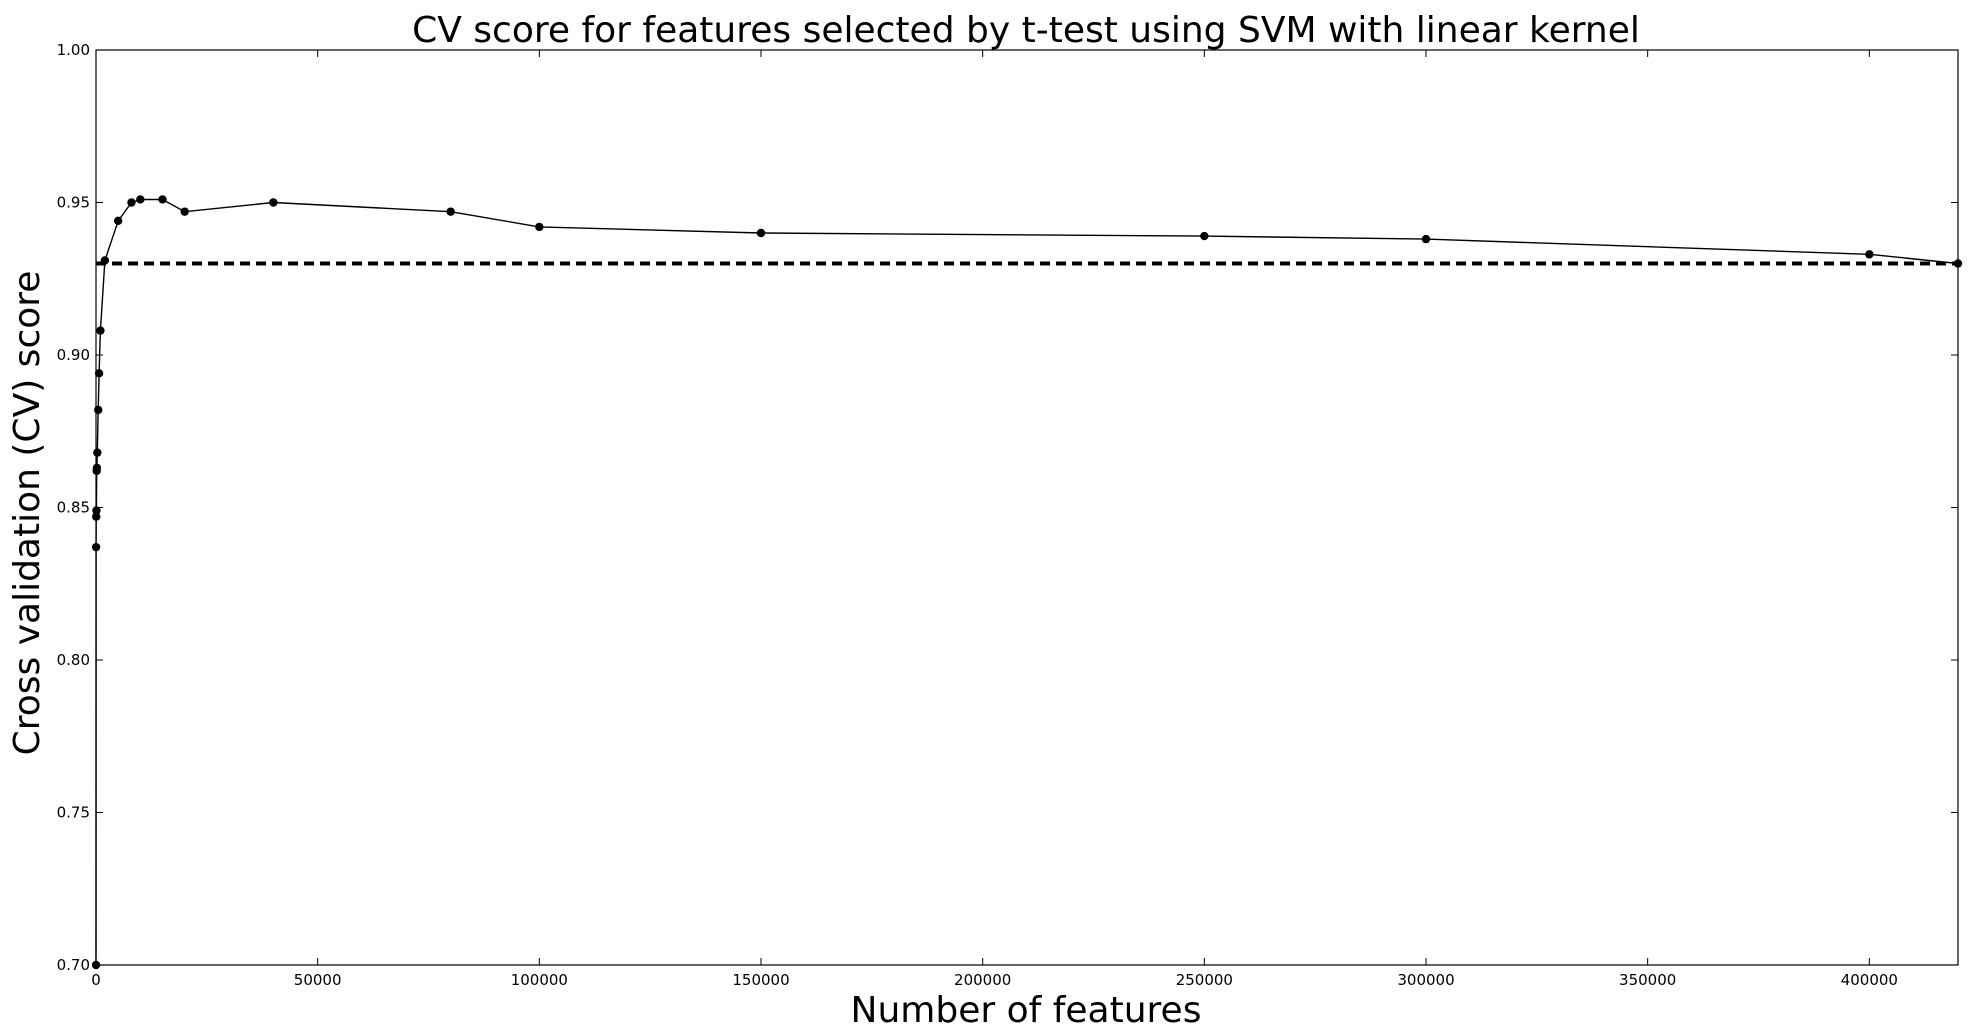 This screenshot has width=1970, height=1032. What do you see at coordinates (1204, 980) in the screenshot?
I see `x-tick-label: 250000` at bounding box center [1204, 980].